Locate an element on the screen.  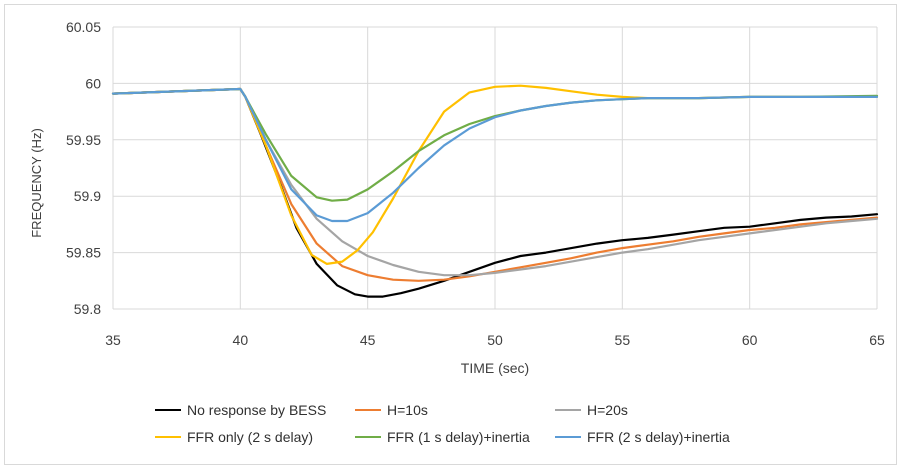
y-tick-label: 59.95 is located at coordinates (83, 140).